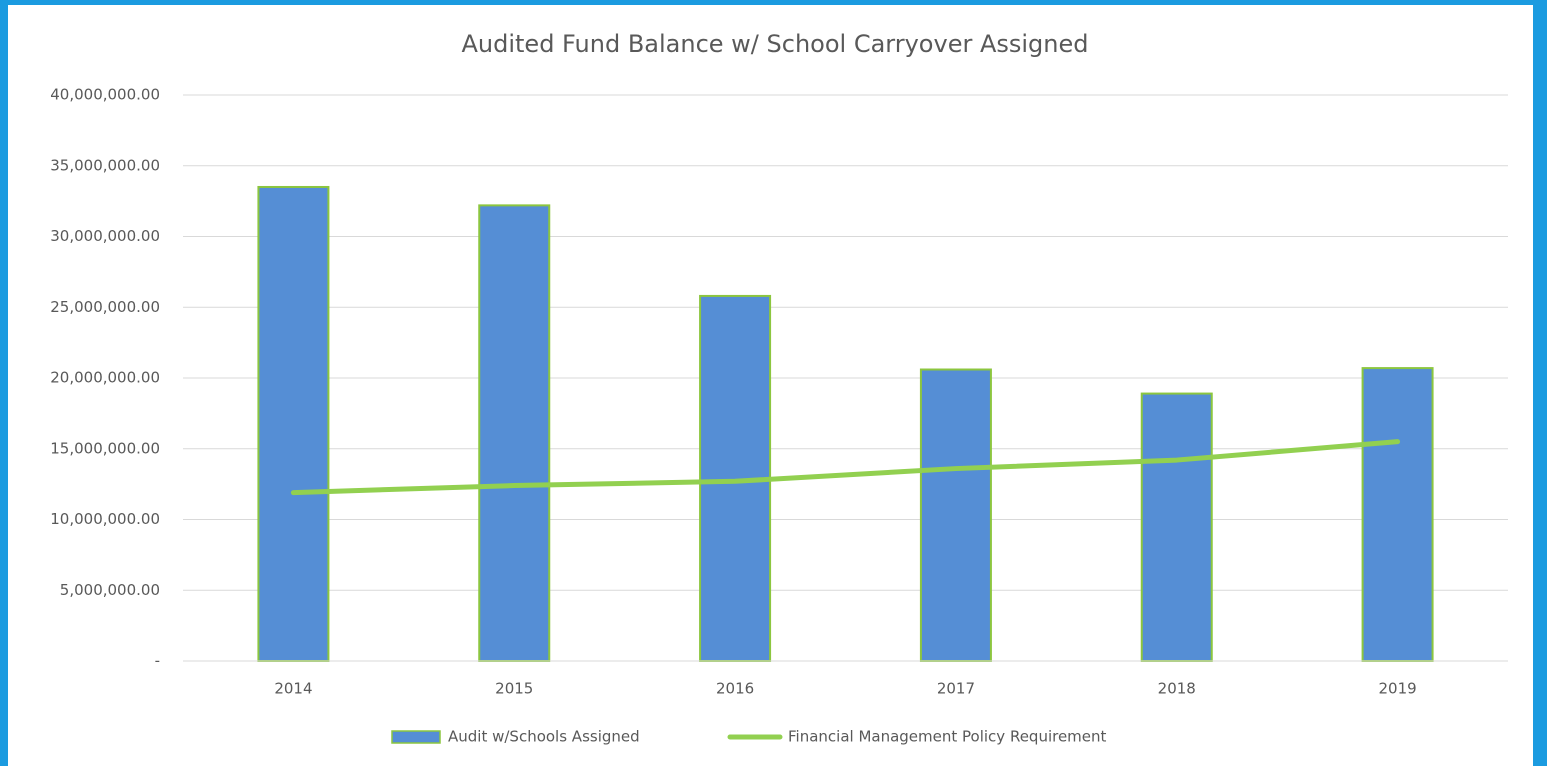 This screenshot has height=766, width=1547. I want to click on x-tick-label: 2017, so click(956, 689).